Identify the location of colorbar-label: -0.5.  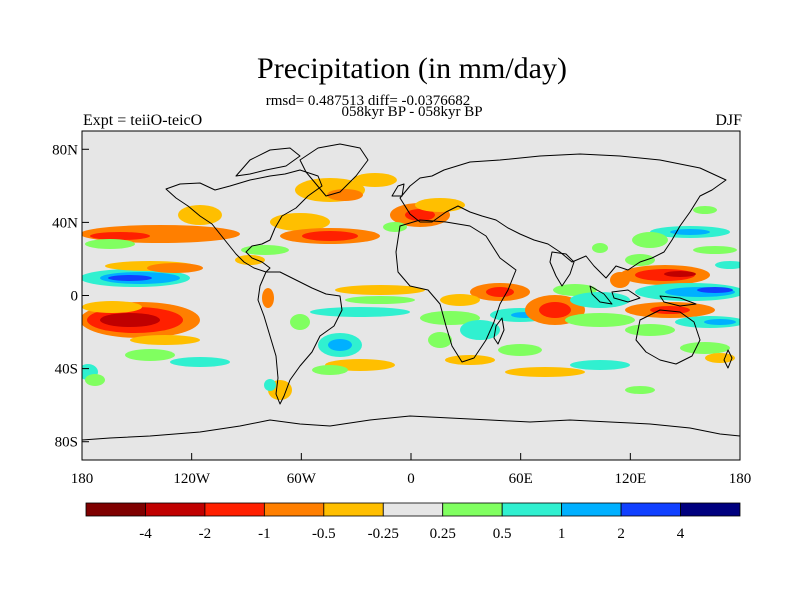
(324, 534).